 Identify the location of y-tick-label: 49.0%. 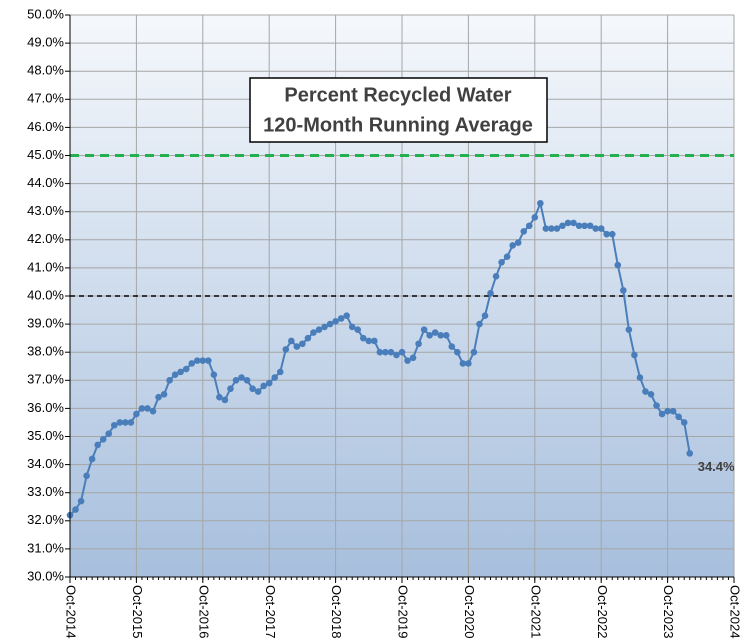
(45, 42).